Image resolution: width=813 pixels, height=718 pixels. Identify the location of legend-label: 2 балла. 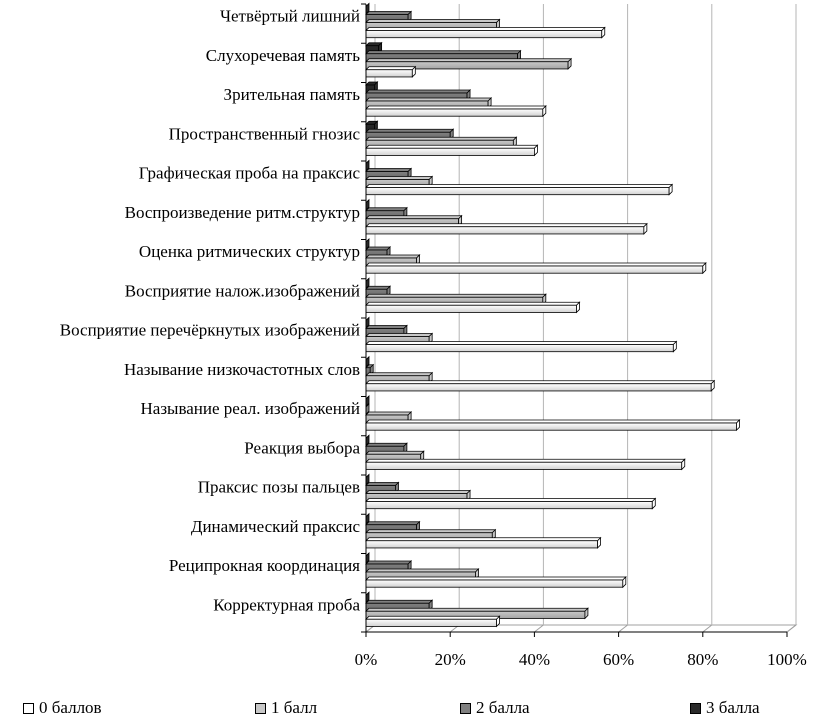
(503, 707).